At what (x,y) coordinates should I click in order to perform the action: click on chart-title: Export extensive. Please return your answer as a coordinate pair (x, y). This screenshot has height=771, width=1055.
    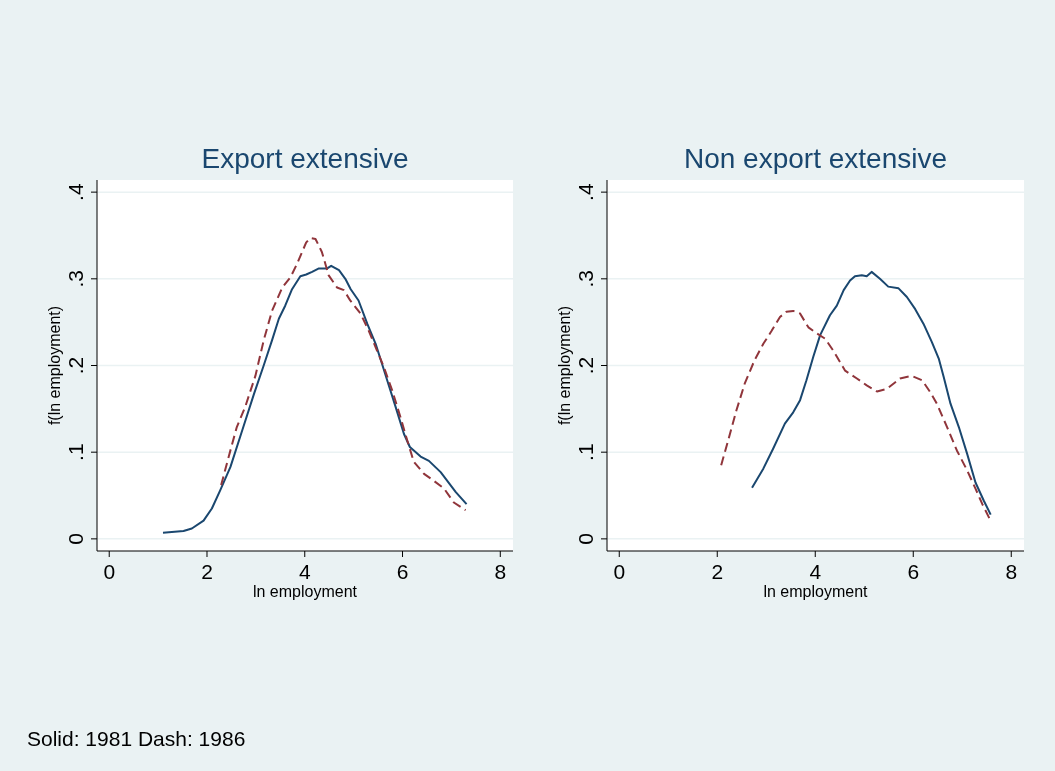
    Looking at the image, I should click on (305, 158).